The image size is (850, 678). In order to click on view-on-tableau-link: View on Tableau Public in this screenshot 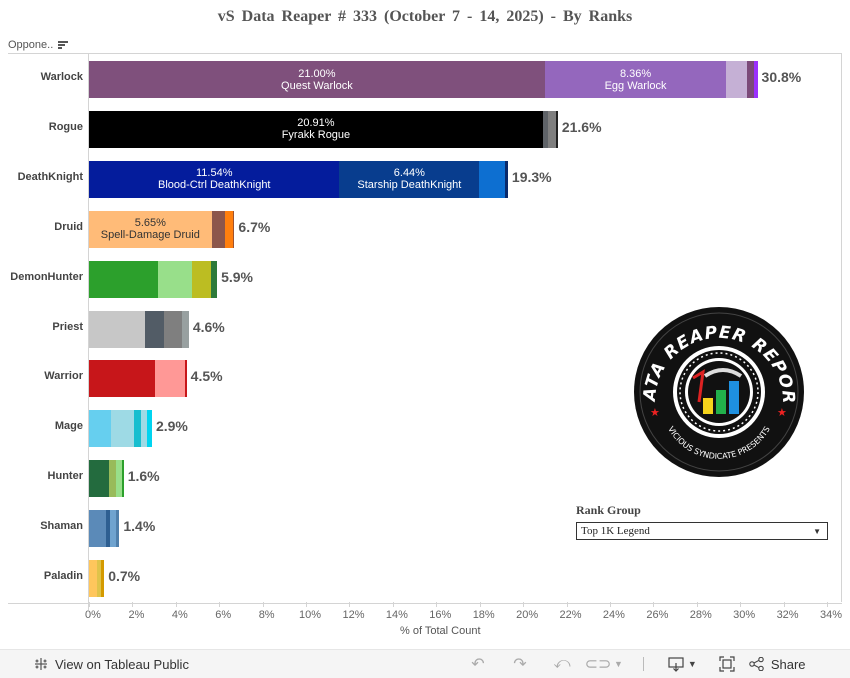, I will do `click(111, 664)`.